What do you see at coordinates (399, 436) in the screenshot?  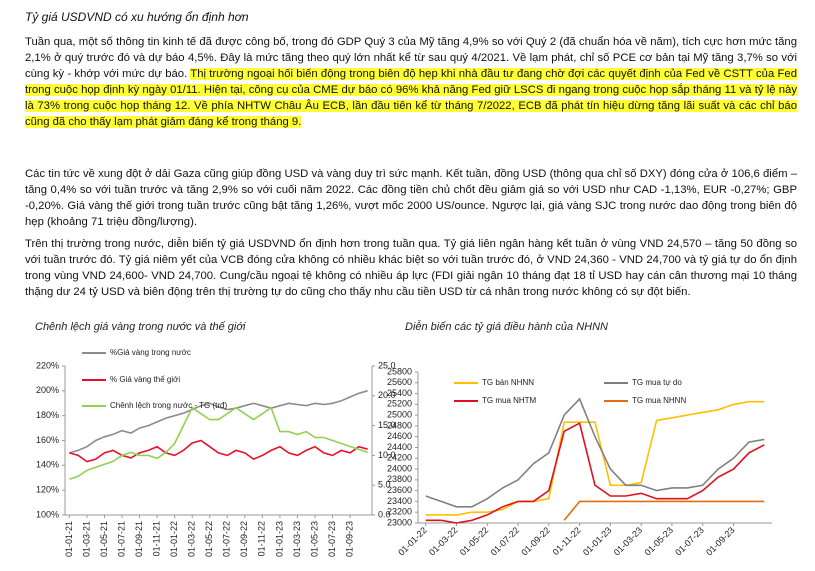 I see `y-tick-label: 24600` at bounding box center [399, 436].